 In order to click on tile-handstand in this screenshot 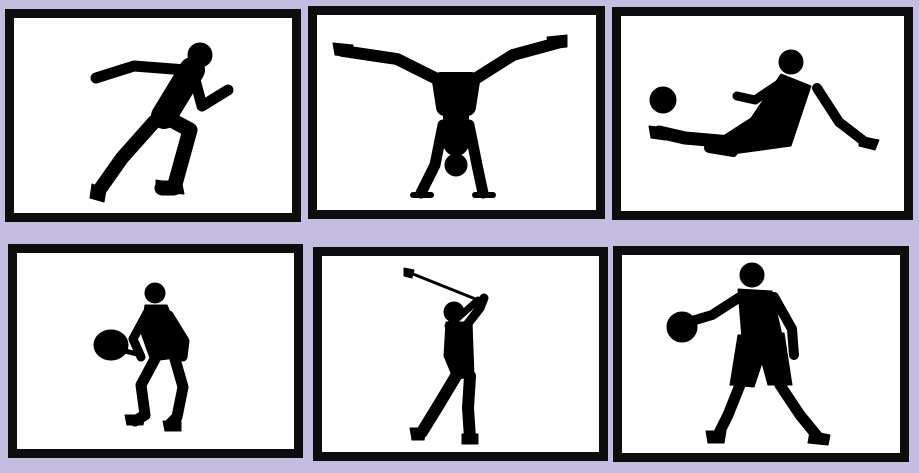, I will do `click(456, 112)`.